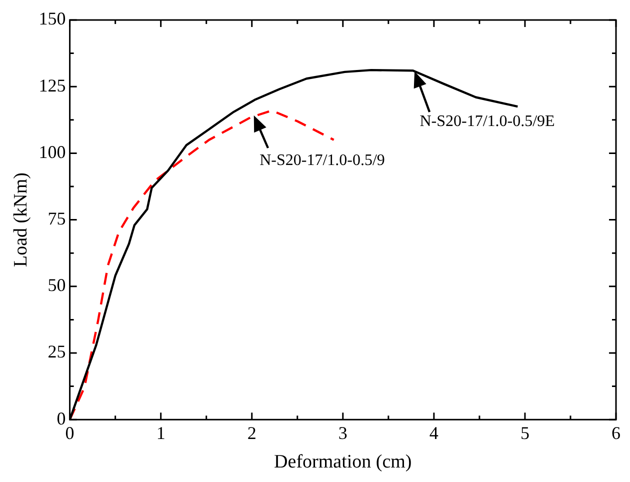 Image resolution: width=630 pixels, height=482 pixels. What do you see at coordinates (433, 433) in the screenshot?
I see `x-tick-label: 4` at bounding box center [433, 433].